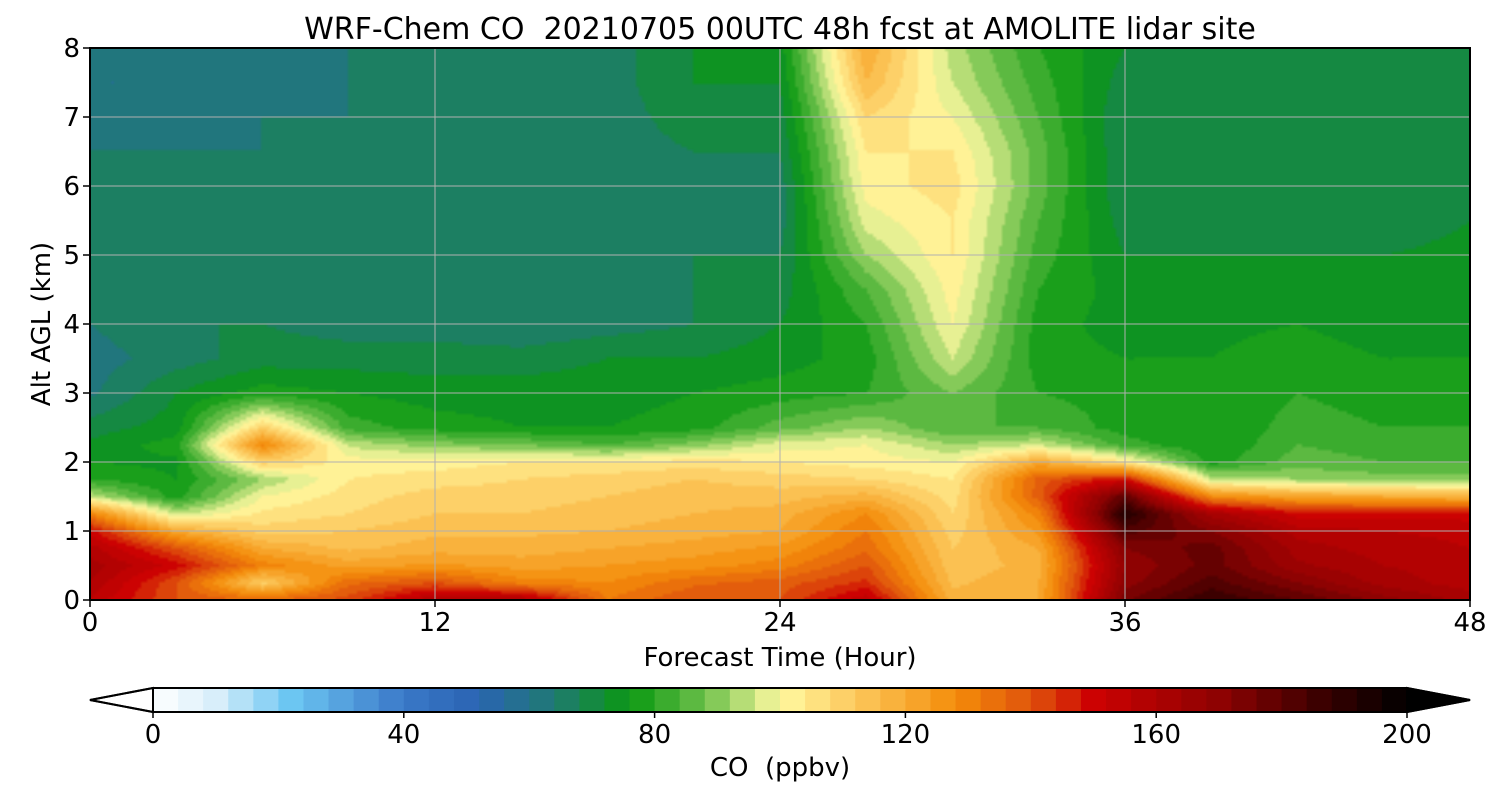  I want to click on colorbar-tick-label: 80, so click(654, 735).